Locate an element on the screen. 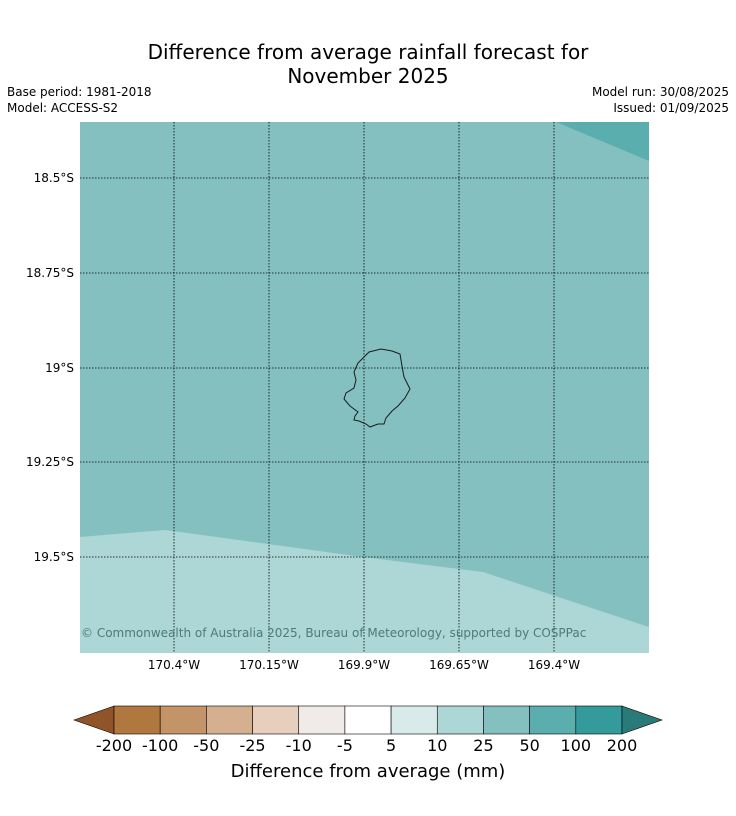 This screenshot has width=736, height=816. island-coastline is located at coordinates (377, 388).